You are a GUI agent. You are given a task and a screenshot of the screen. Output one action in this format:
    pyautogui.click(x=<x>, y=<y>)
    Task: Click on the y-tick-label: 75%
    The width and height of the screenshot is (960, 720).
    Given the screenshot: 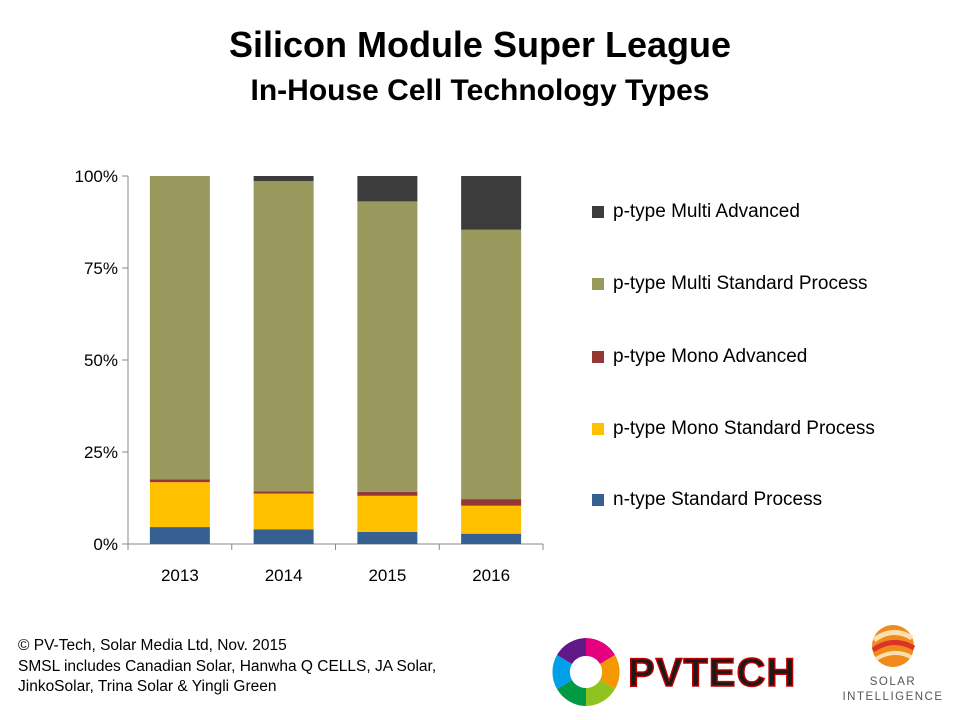 What is the action you would take?
    pyautogui.click(x=101, y=268)
    